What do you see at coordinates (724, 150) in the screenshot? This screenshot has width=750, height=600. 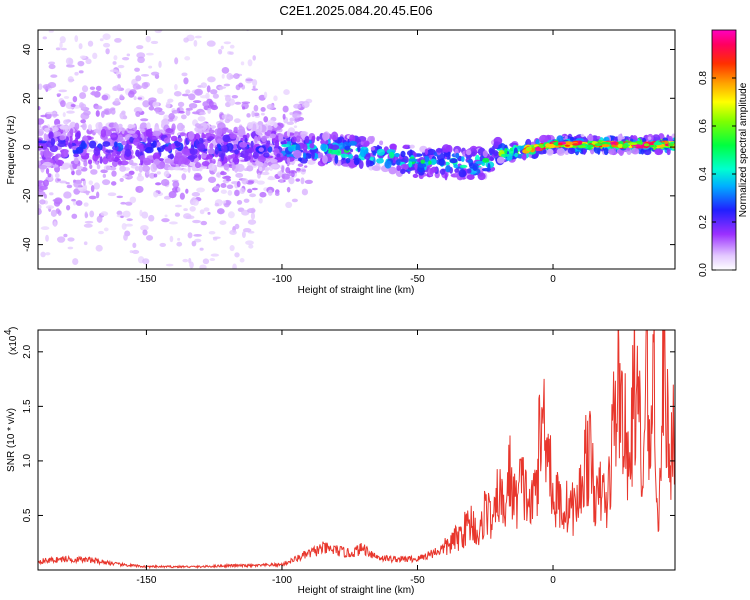 I see `colorbar-gradient` at bounding box center [724, 150].